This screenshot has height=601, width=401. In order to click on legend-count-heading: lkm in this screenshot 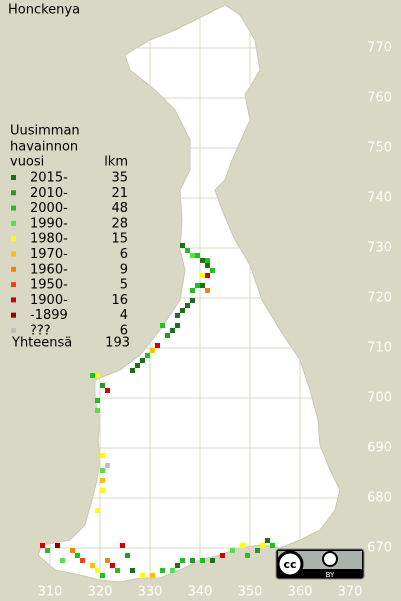, I will do `click(116, 162)`.